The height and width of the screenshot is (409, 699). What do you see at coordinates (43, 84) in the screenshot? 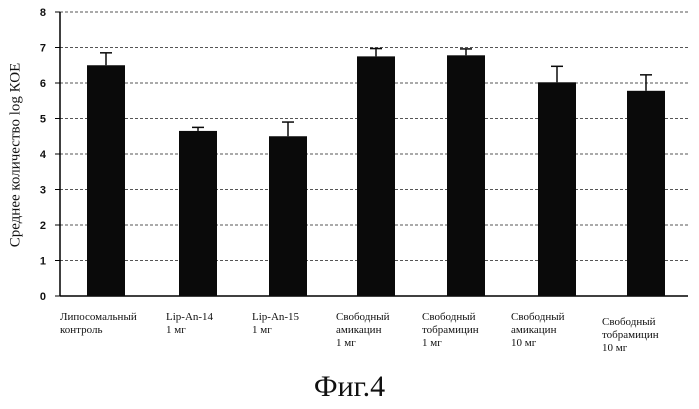
I see `y-tick-label: 6` at bounding box center [43, 84].